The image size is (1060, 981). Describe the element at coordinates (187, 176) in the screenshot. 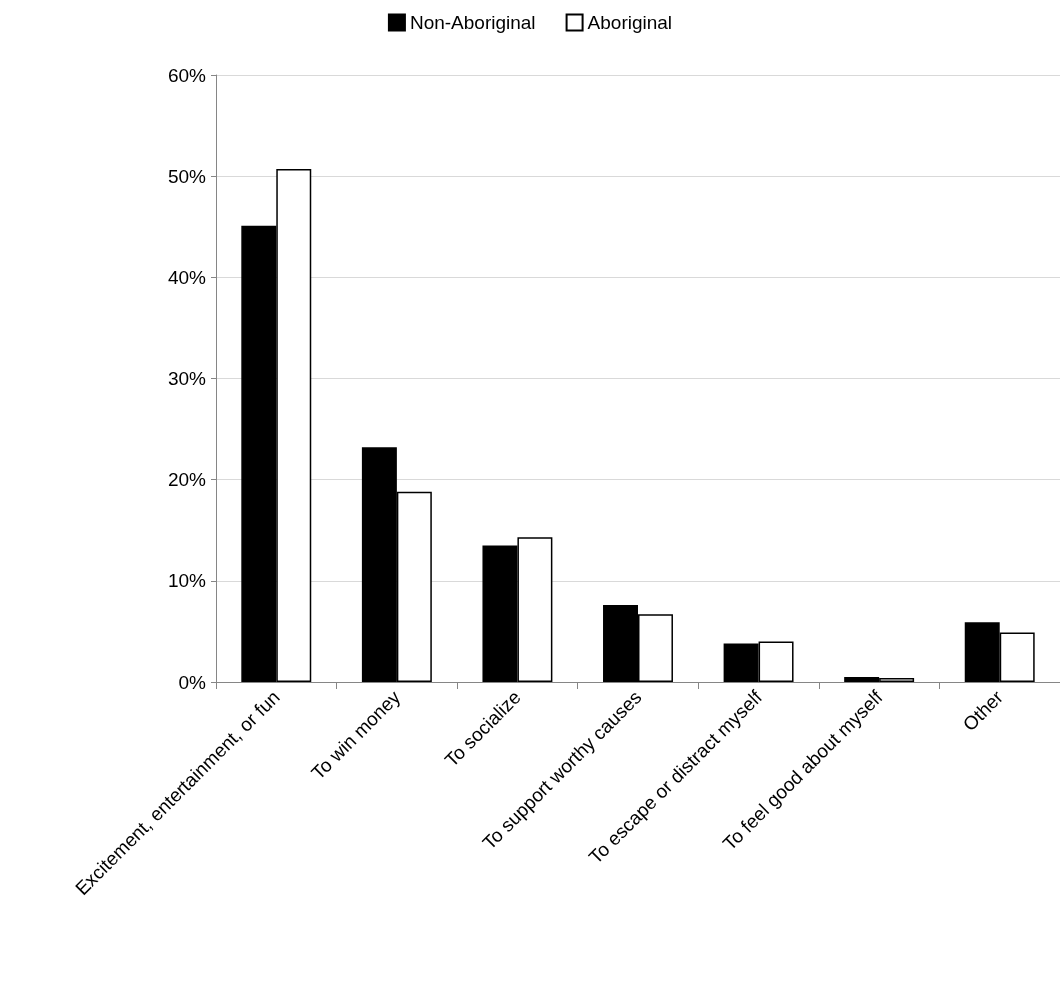

I see `y-tick-label: 50%` at that location.